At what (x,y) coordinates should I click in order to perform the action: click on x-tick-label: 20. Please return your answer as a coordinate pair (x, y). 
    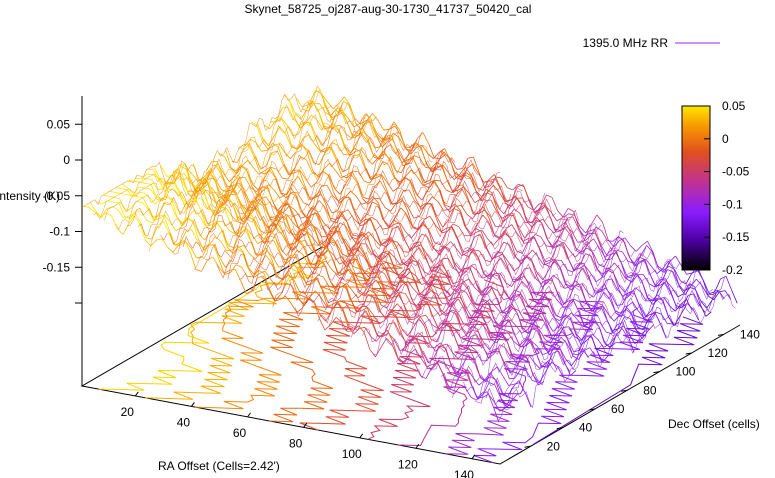
    Looking at the image, I should click on (128, 412).